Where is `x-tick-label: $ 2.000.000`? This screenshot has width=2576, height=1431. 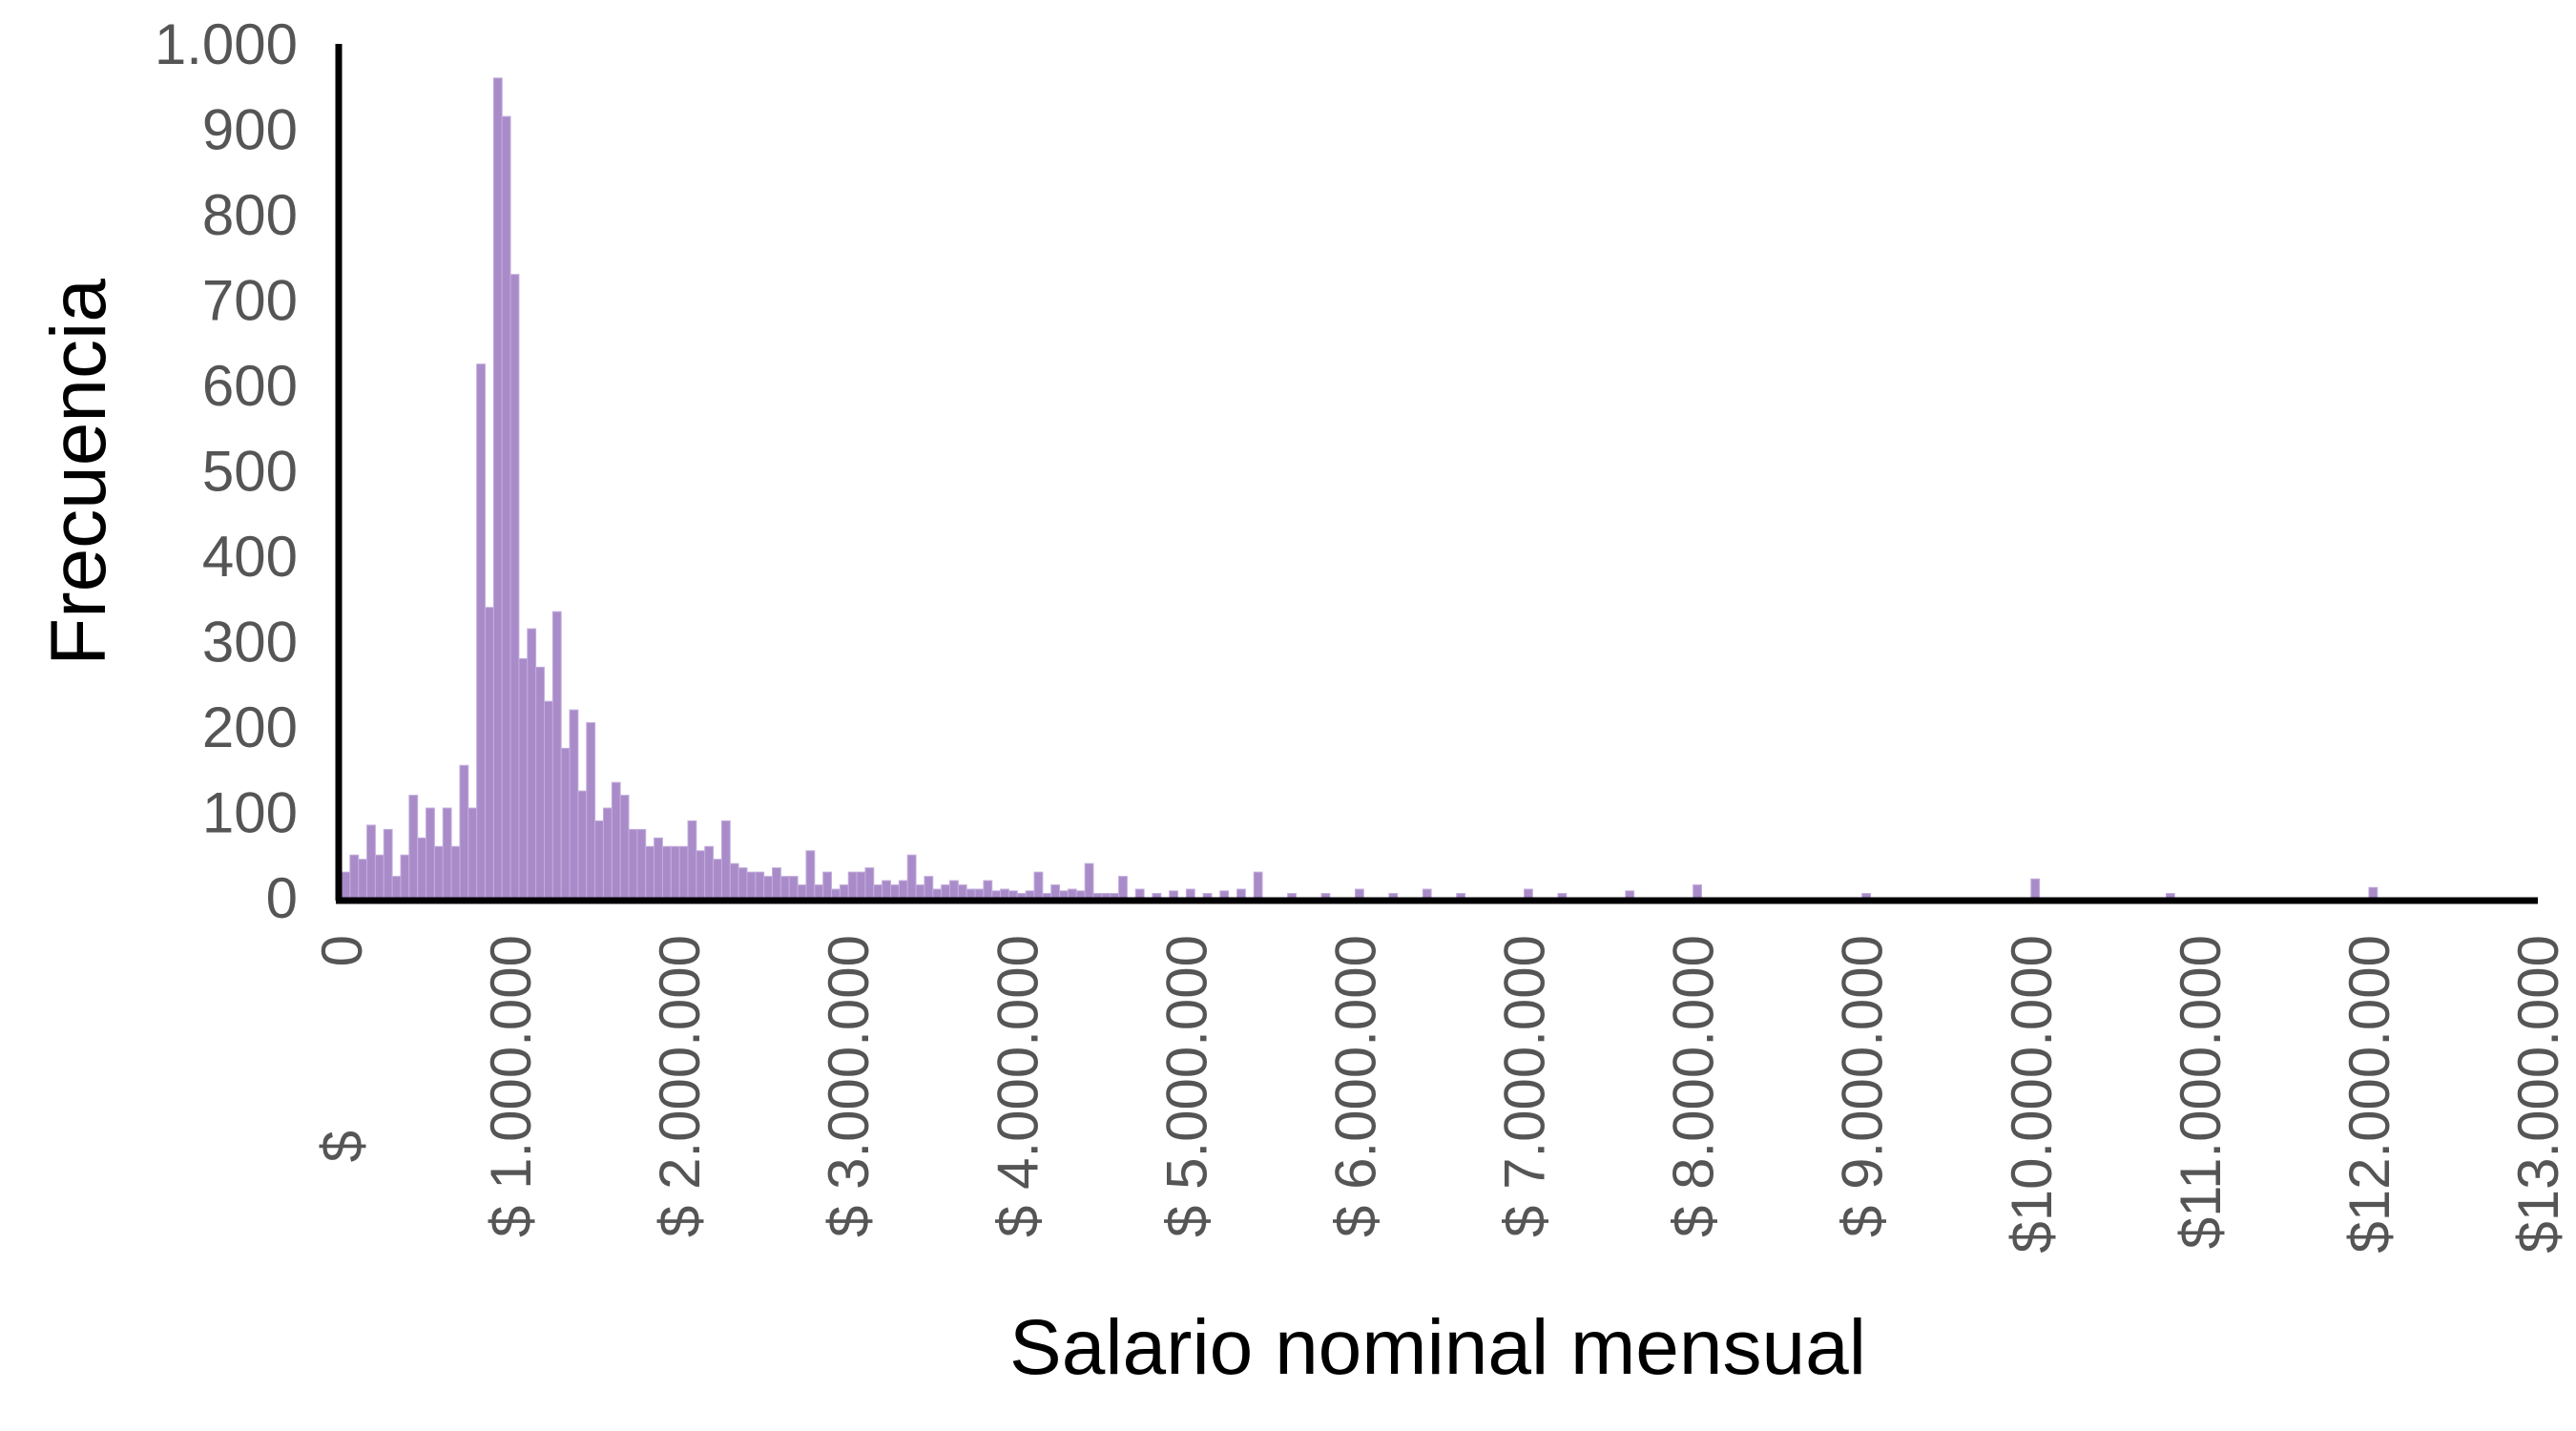
x-tick-label: $ 2.000.000 is located at coordinates (680, 1086).